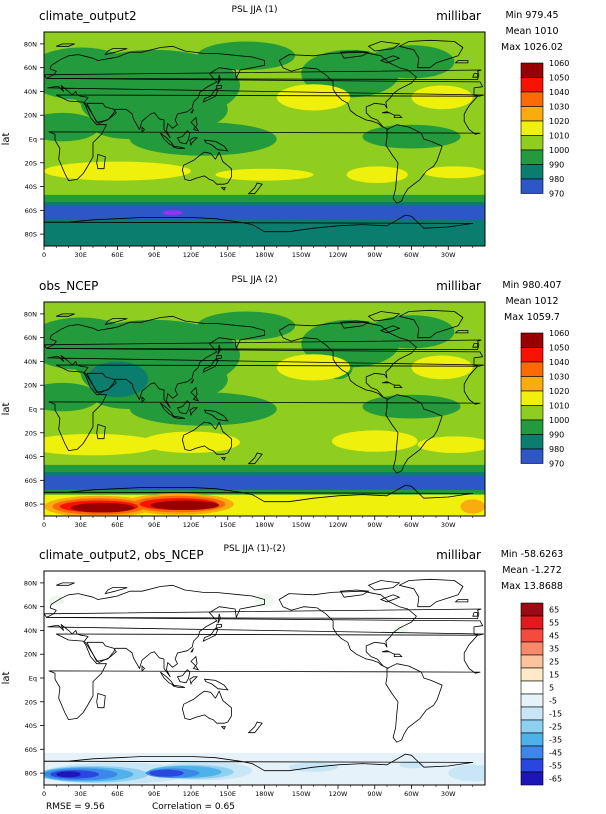 The width and height of the screenshot is (606, 814). What do you see at coordinates (338, 525) in the screenshot?
I see `lon-tick-label: 120W` at bounding box center [338, 525].